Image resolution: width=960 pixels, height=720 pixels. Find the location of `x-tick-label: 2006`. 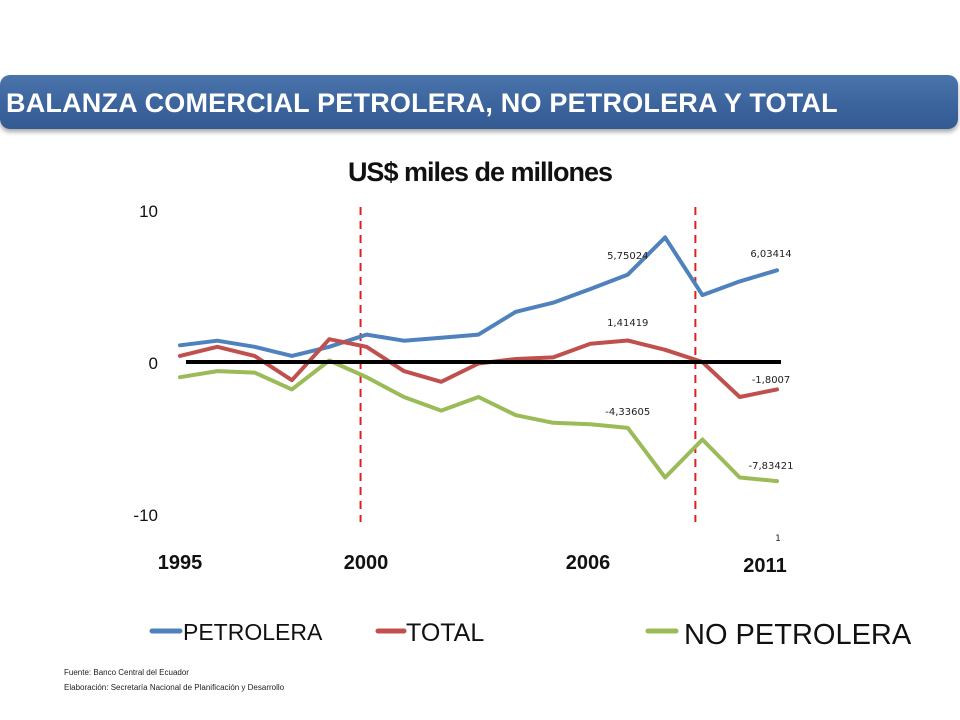

x-tick-label: 2006 is located at coordinates (588, 563).